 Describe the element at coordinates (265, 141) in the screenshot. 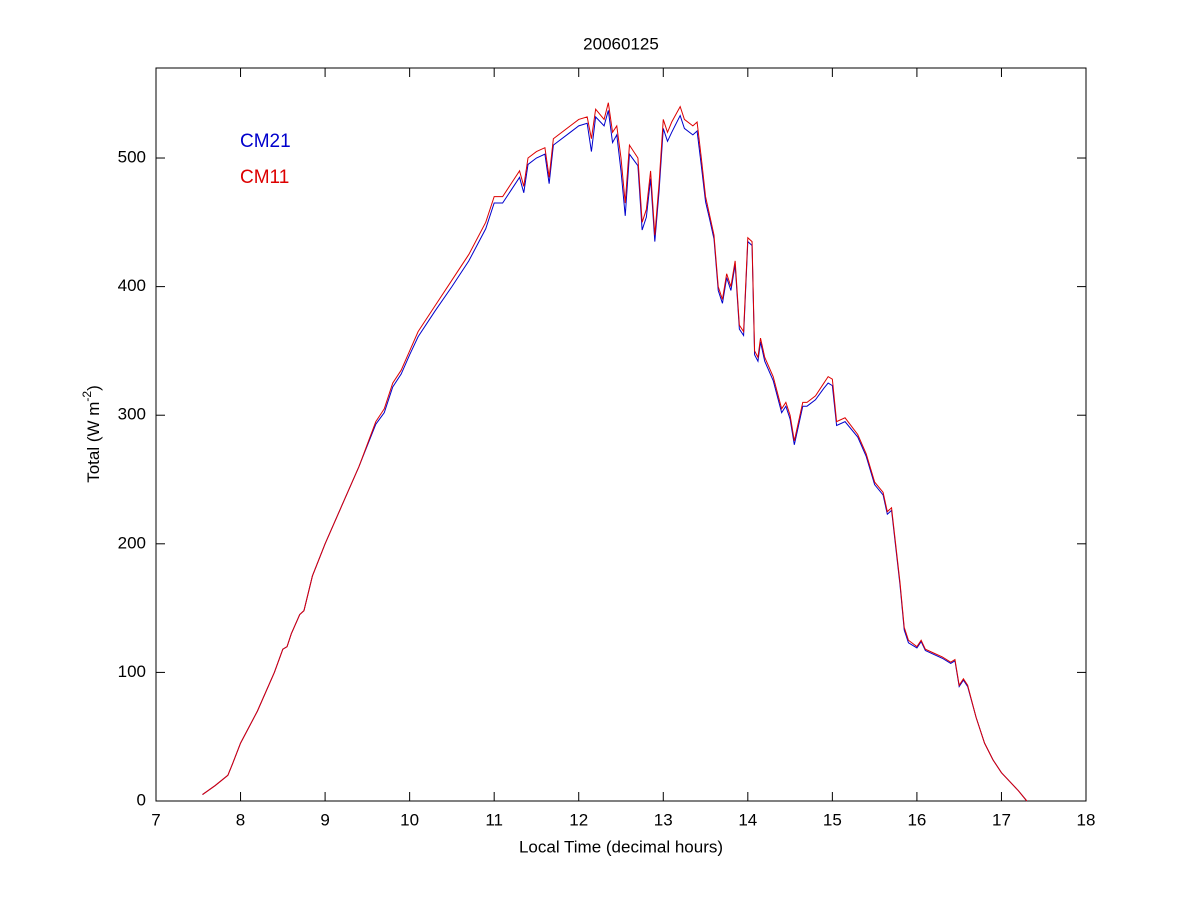

I see `legend-label: CM21` at that location.